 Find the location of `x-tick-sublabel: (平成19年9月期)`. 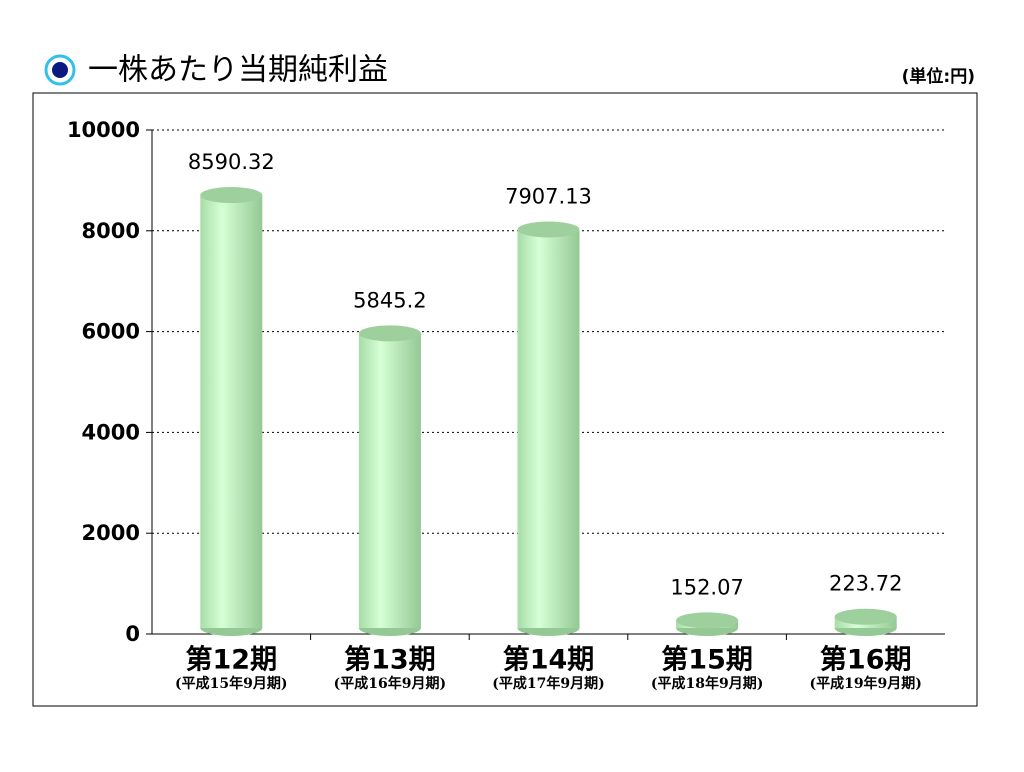

x-tick-sublabel: (平成19年9月期) is located at coordinates (865, 683).